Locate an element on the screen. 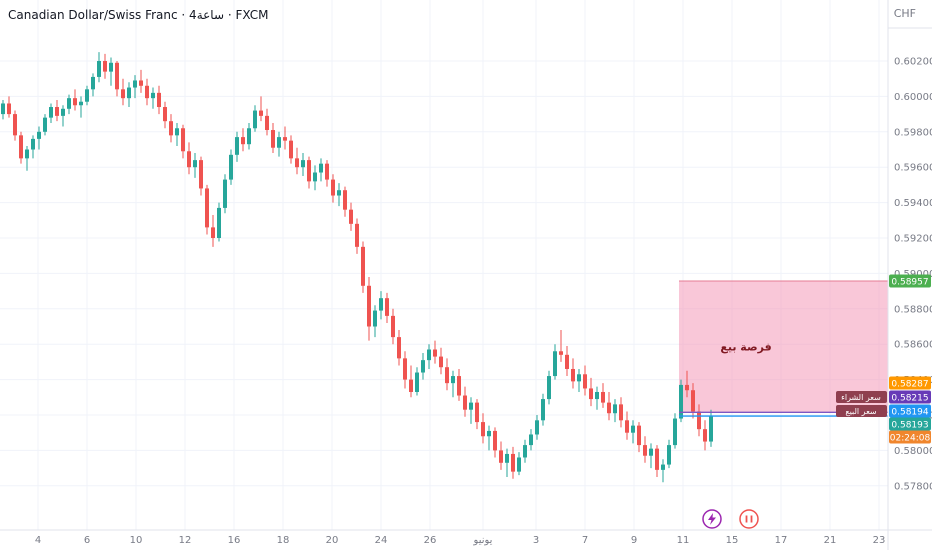 The height and width of the screenshot is (550, 932). price-tag: 0.58193 is located at coordinates (910, 424).